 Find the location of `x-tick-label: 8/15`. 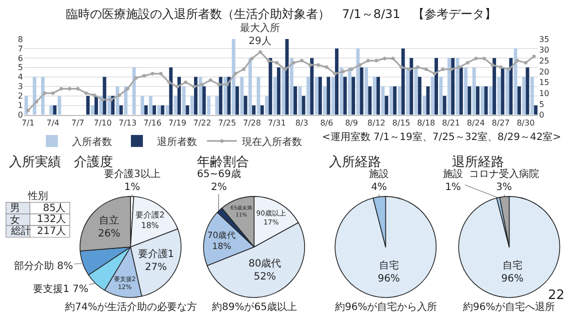

x-tick-label: 8/15 is located at coordinates (401, 123).